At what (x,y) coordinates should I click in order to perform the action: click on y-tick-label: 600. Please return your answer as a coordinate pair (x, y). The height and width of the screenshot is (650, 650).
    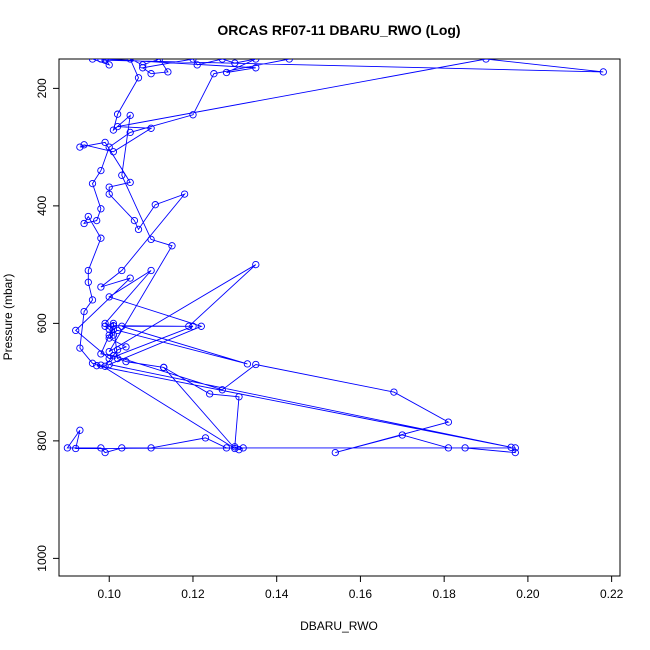
    Looking at the image, I should click on (42, 323).